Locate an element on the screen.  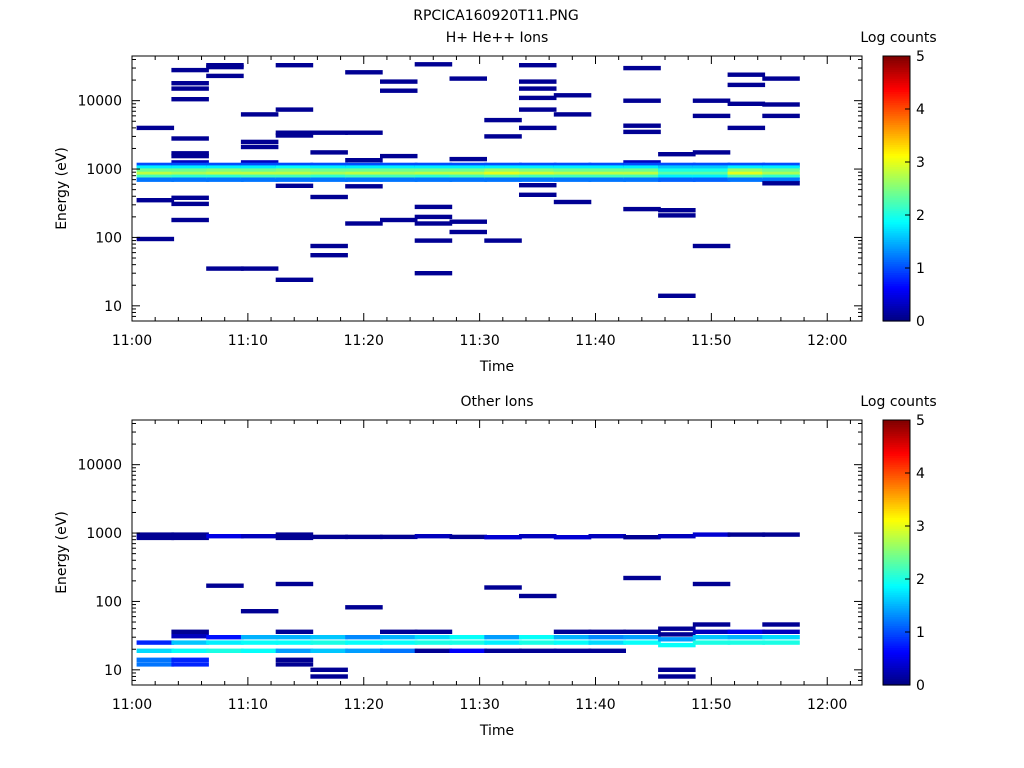
y-tick-label: 10 is located at coordinates (113, 307).